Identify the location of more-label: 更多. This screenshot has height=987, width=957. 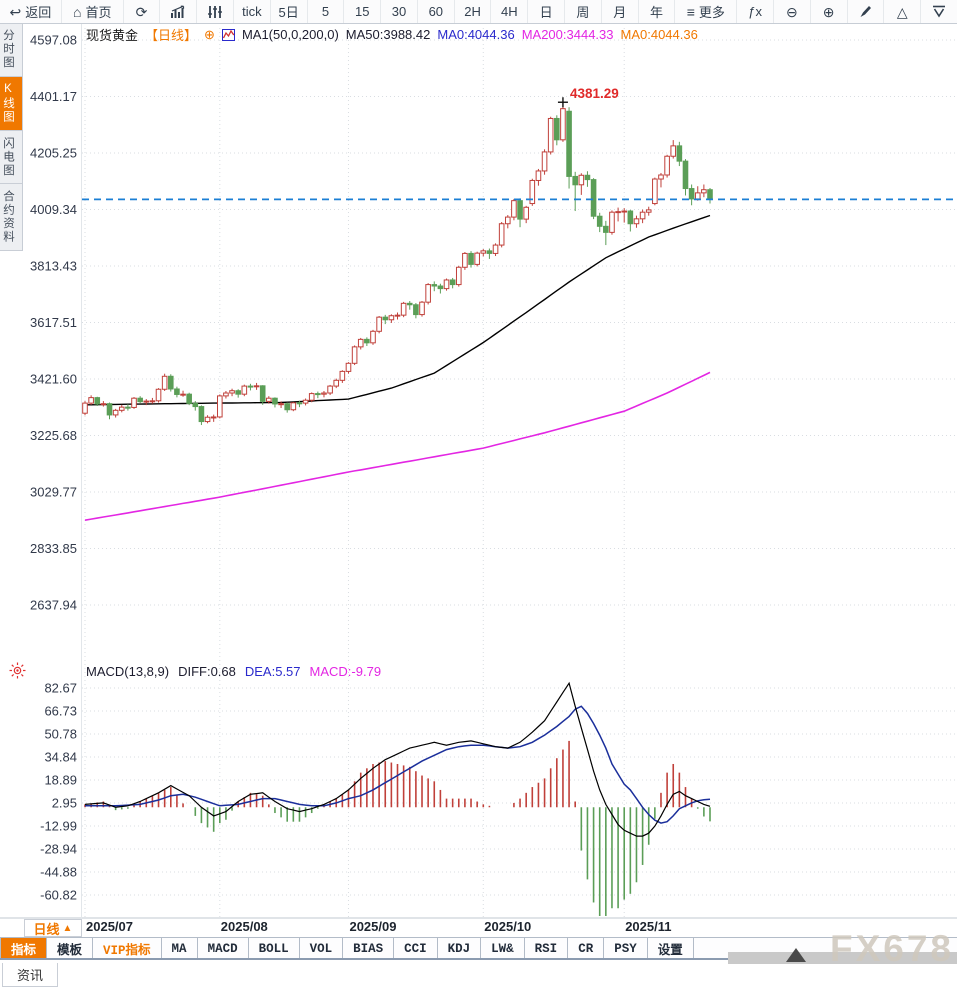
(711, 12).